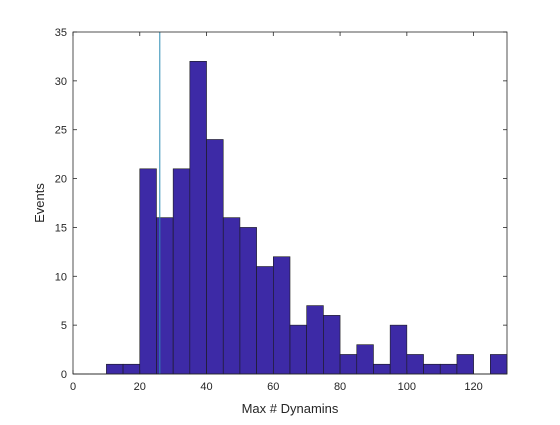 Image resolution: width=560 pixels, height=425 pixels. Describe the element at coordinates (290, 408) in the screenshot. I see `x-axis-label: Max # Dynamins` at that location.